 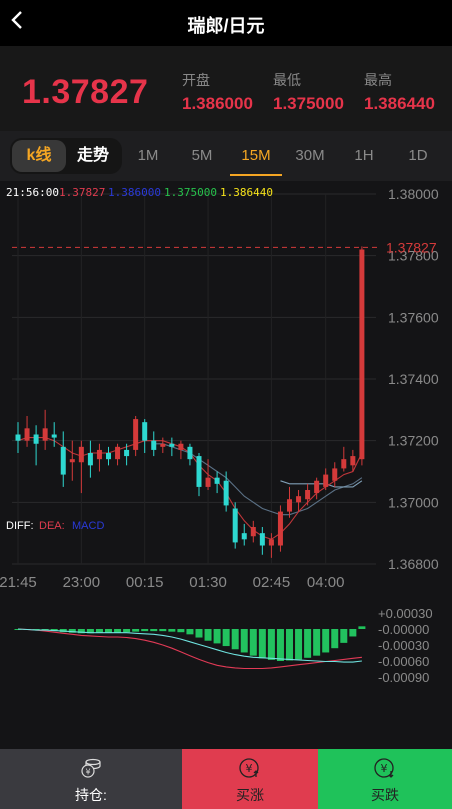 I want to click on period-1d: 1D, so click(x=418, y=155).